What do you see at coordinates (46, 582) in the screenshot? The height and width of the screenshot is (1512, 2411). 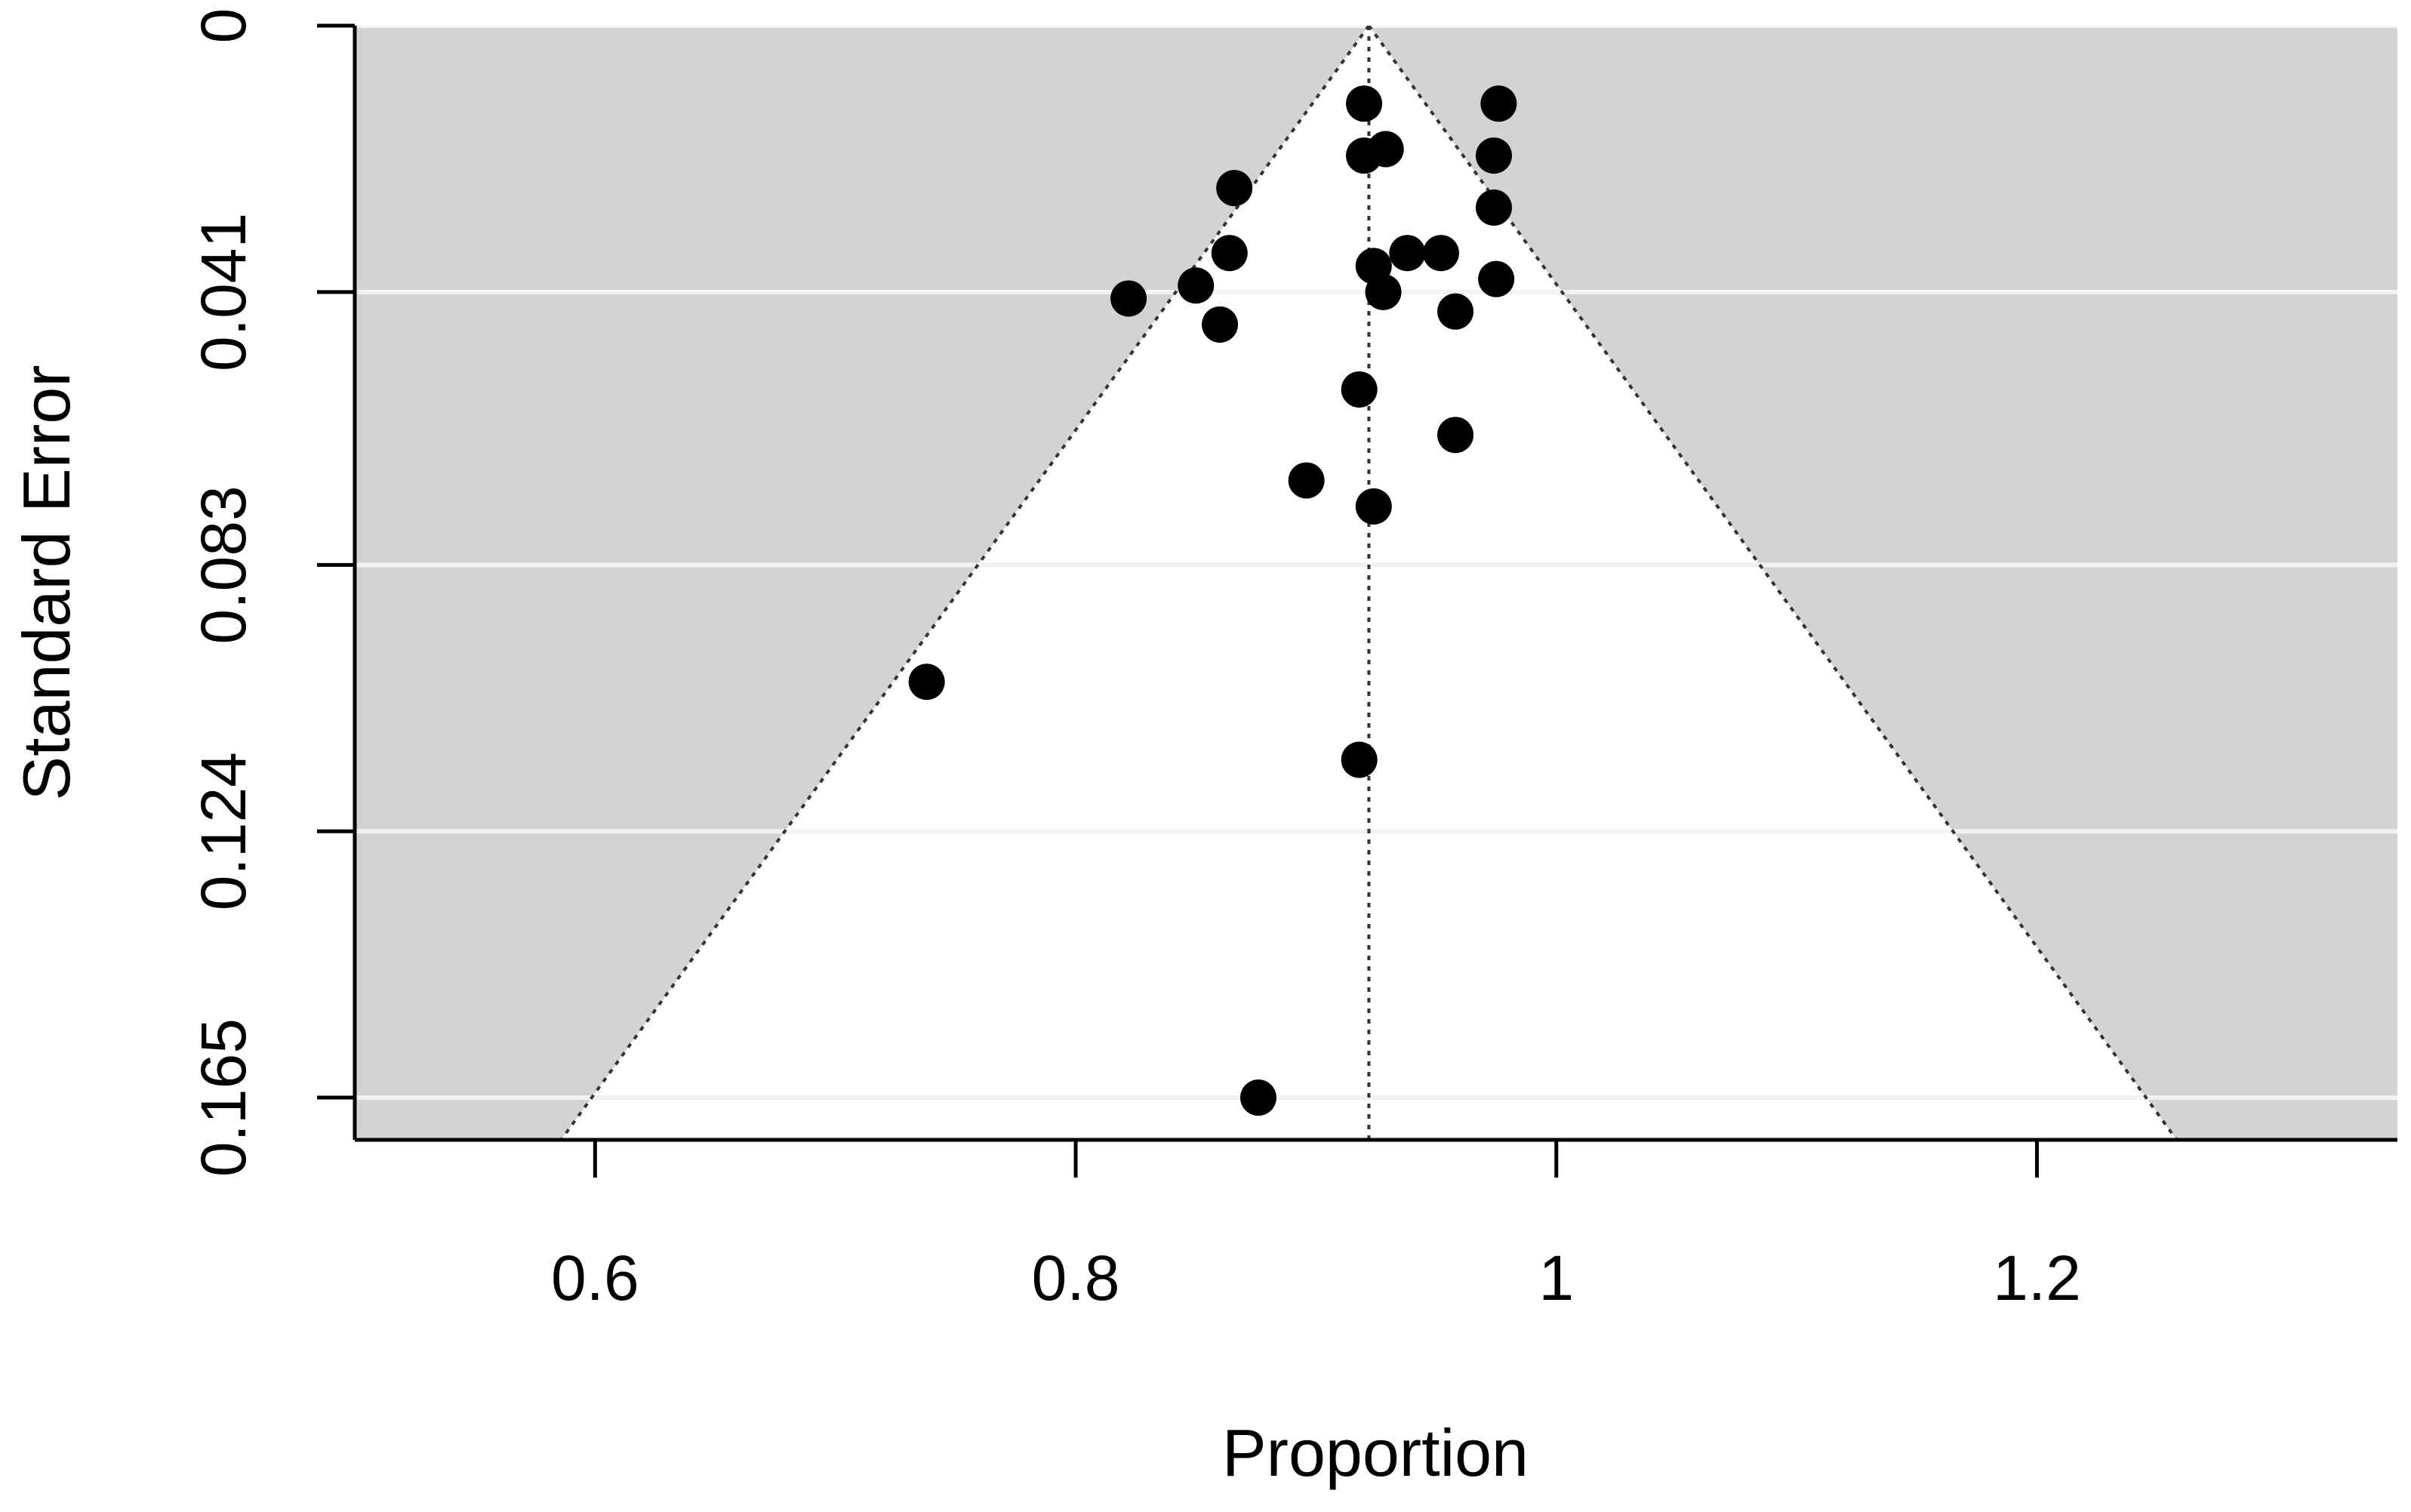 I see `y-axis-title: Standard Error` at bounding box center [46, 582].